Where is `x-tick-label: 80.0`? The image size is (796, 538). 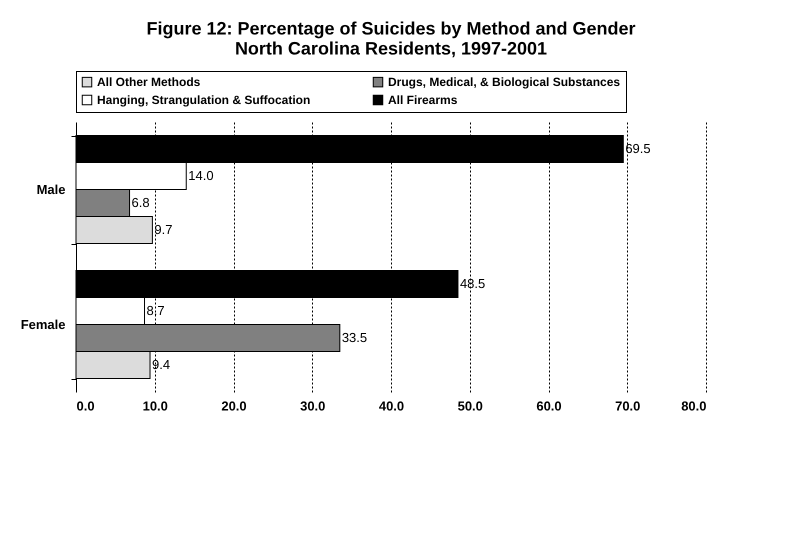
x-tick-label: 80.0 is located at coordinates (693, 406).